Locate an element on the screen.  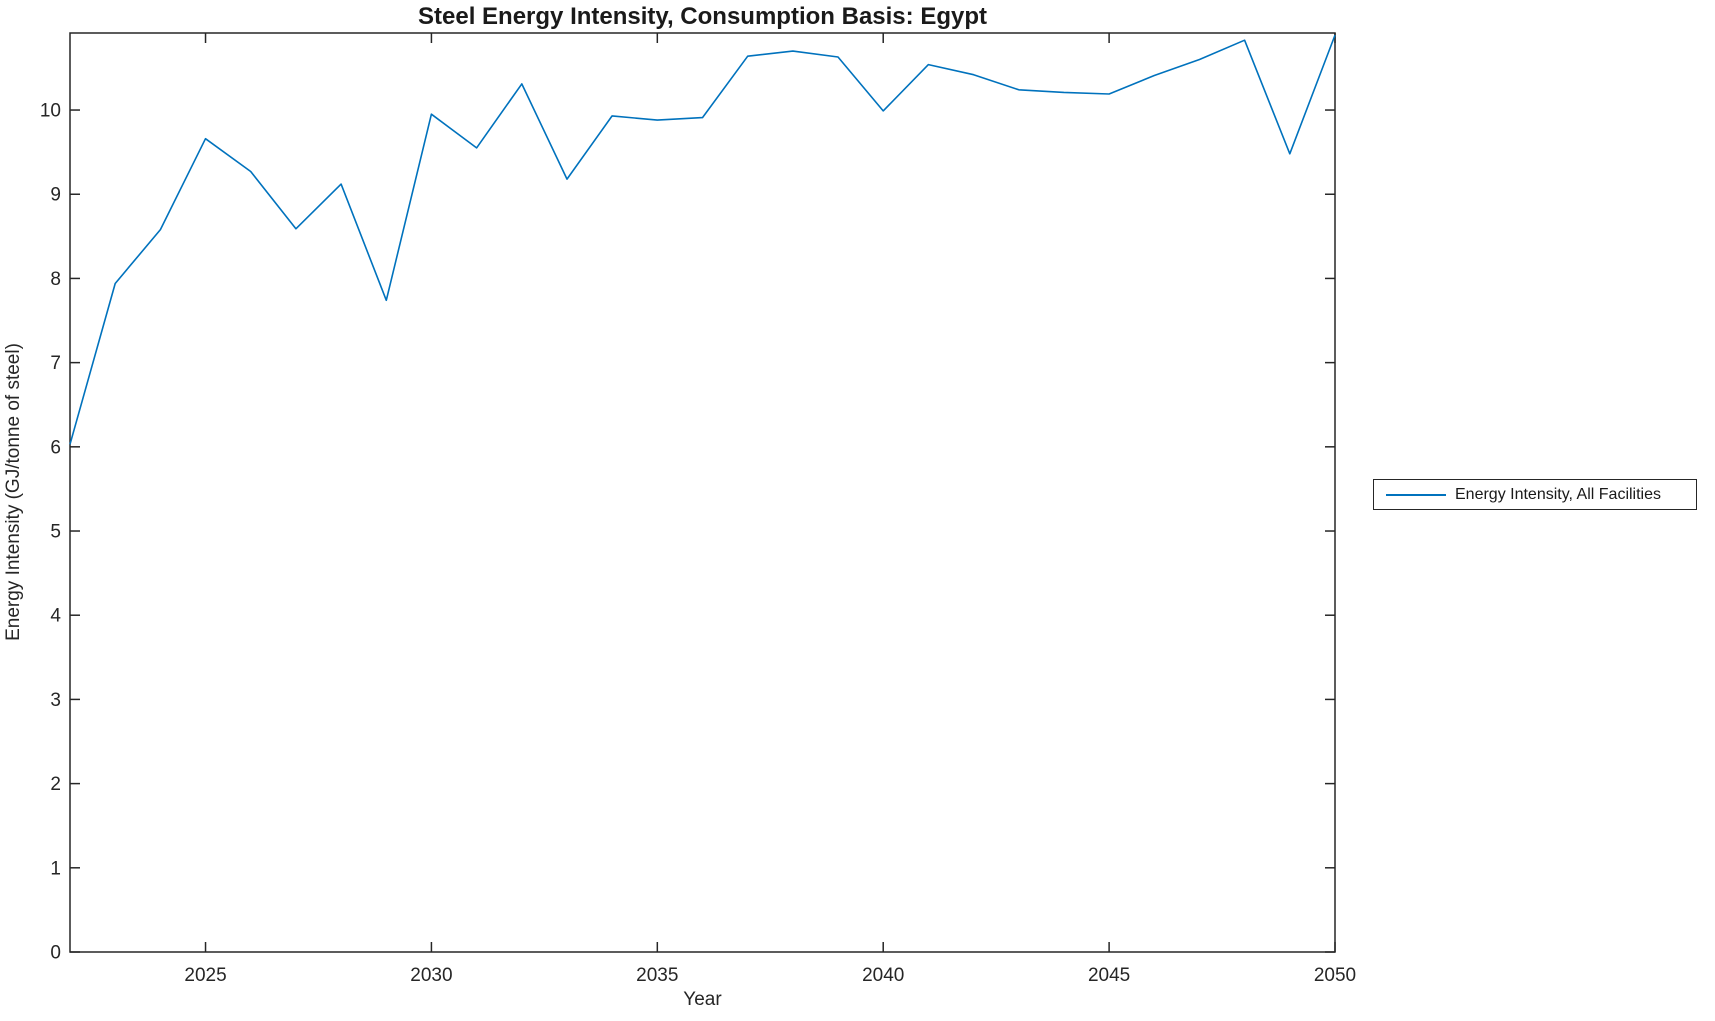
legend-label: Energy Intensity, All Facilities is located at coordinates (1558, 494).